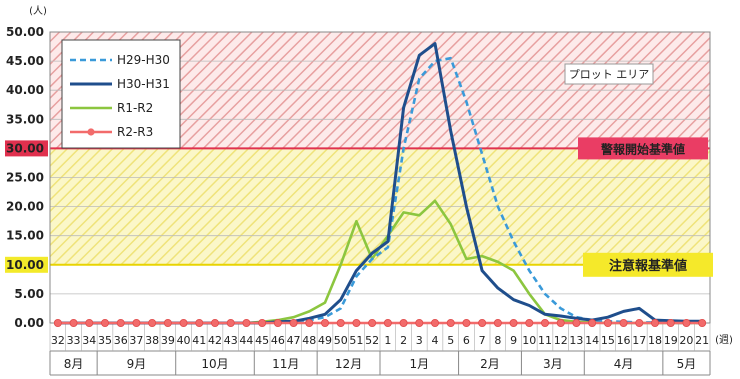  I want to click on y-tick-label: 50.00, so click(25, 32).